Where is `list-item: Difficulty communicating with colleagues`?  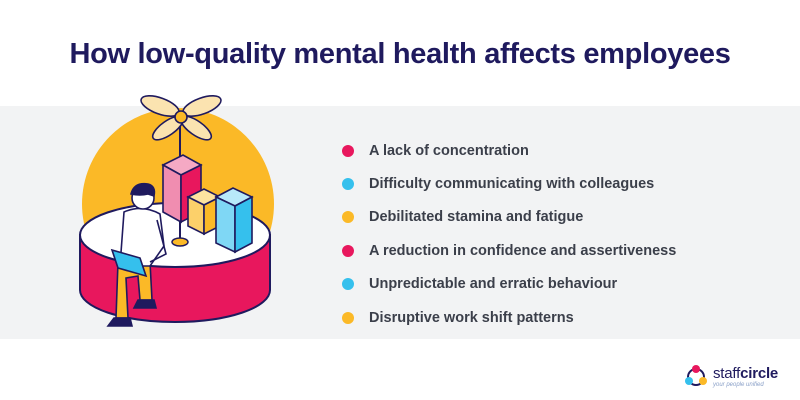 list-item: Difficulty communicating with colleagues is located at coordinates (509, 183).